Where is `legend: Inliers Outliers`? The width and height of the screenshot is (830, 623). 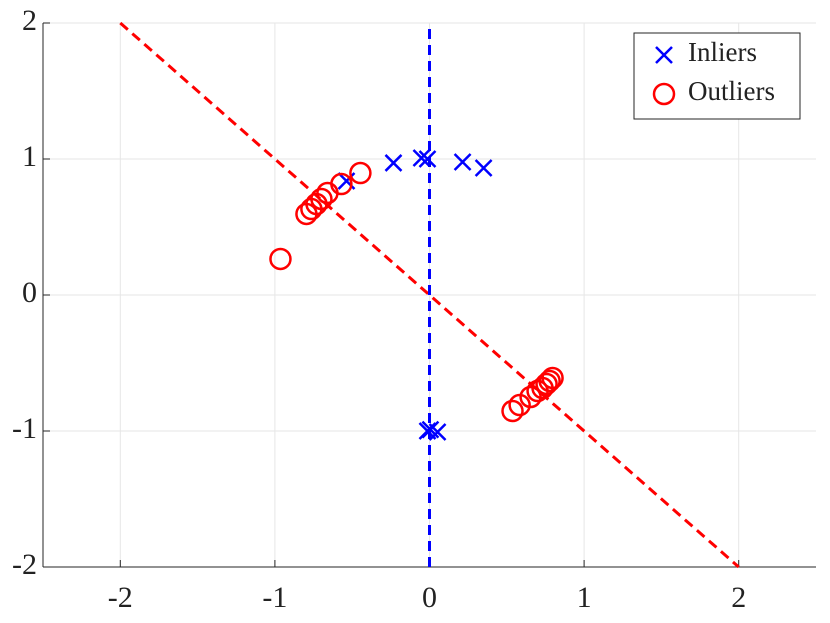
legend: Inliers Outliers is located at coordinates (717, 76).